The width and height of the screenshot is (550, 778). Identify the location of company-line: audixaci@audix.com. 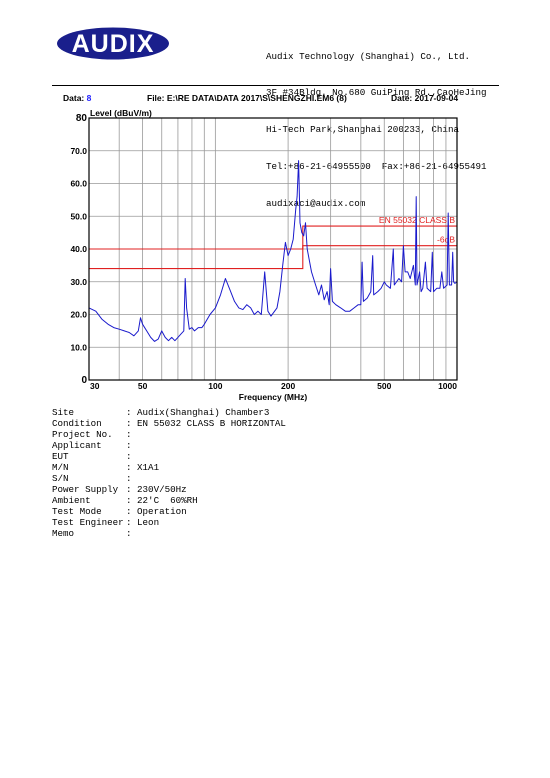
(316, 204).